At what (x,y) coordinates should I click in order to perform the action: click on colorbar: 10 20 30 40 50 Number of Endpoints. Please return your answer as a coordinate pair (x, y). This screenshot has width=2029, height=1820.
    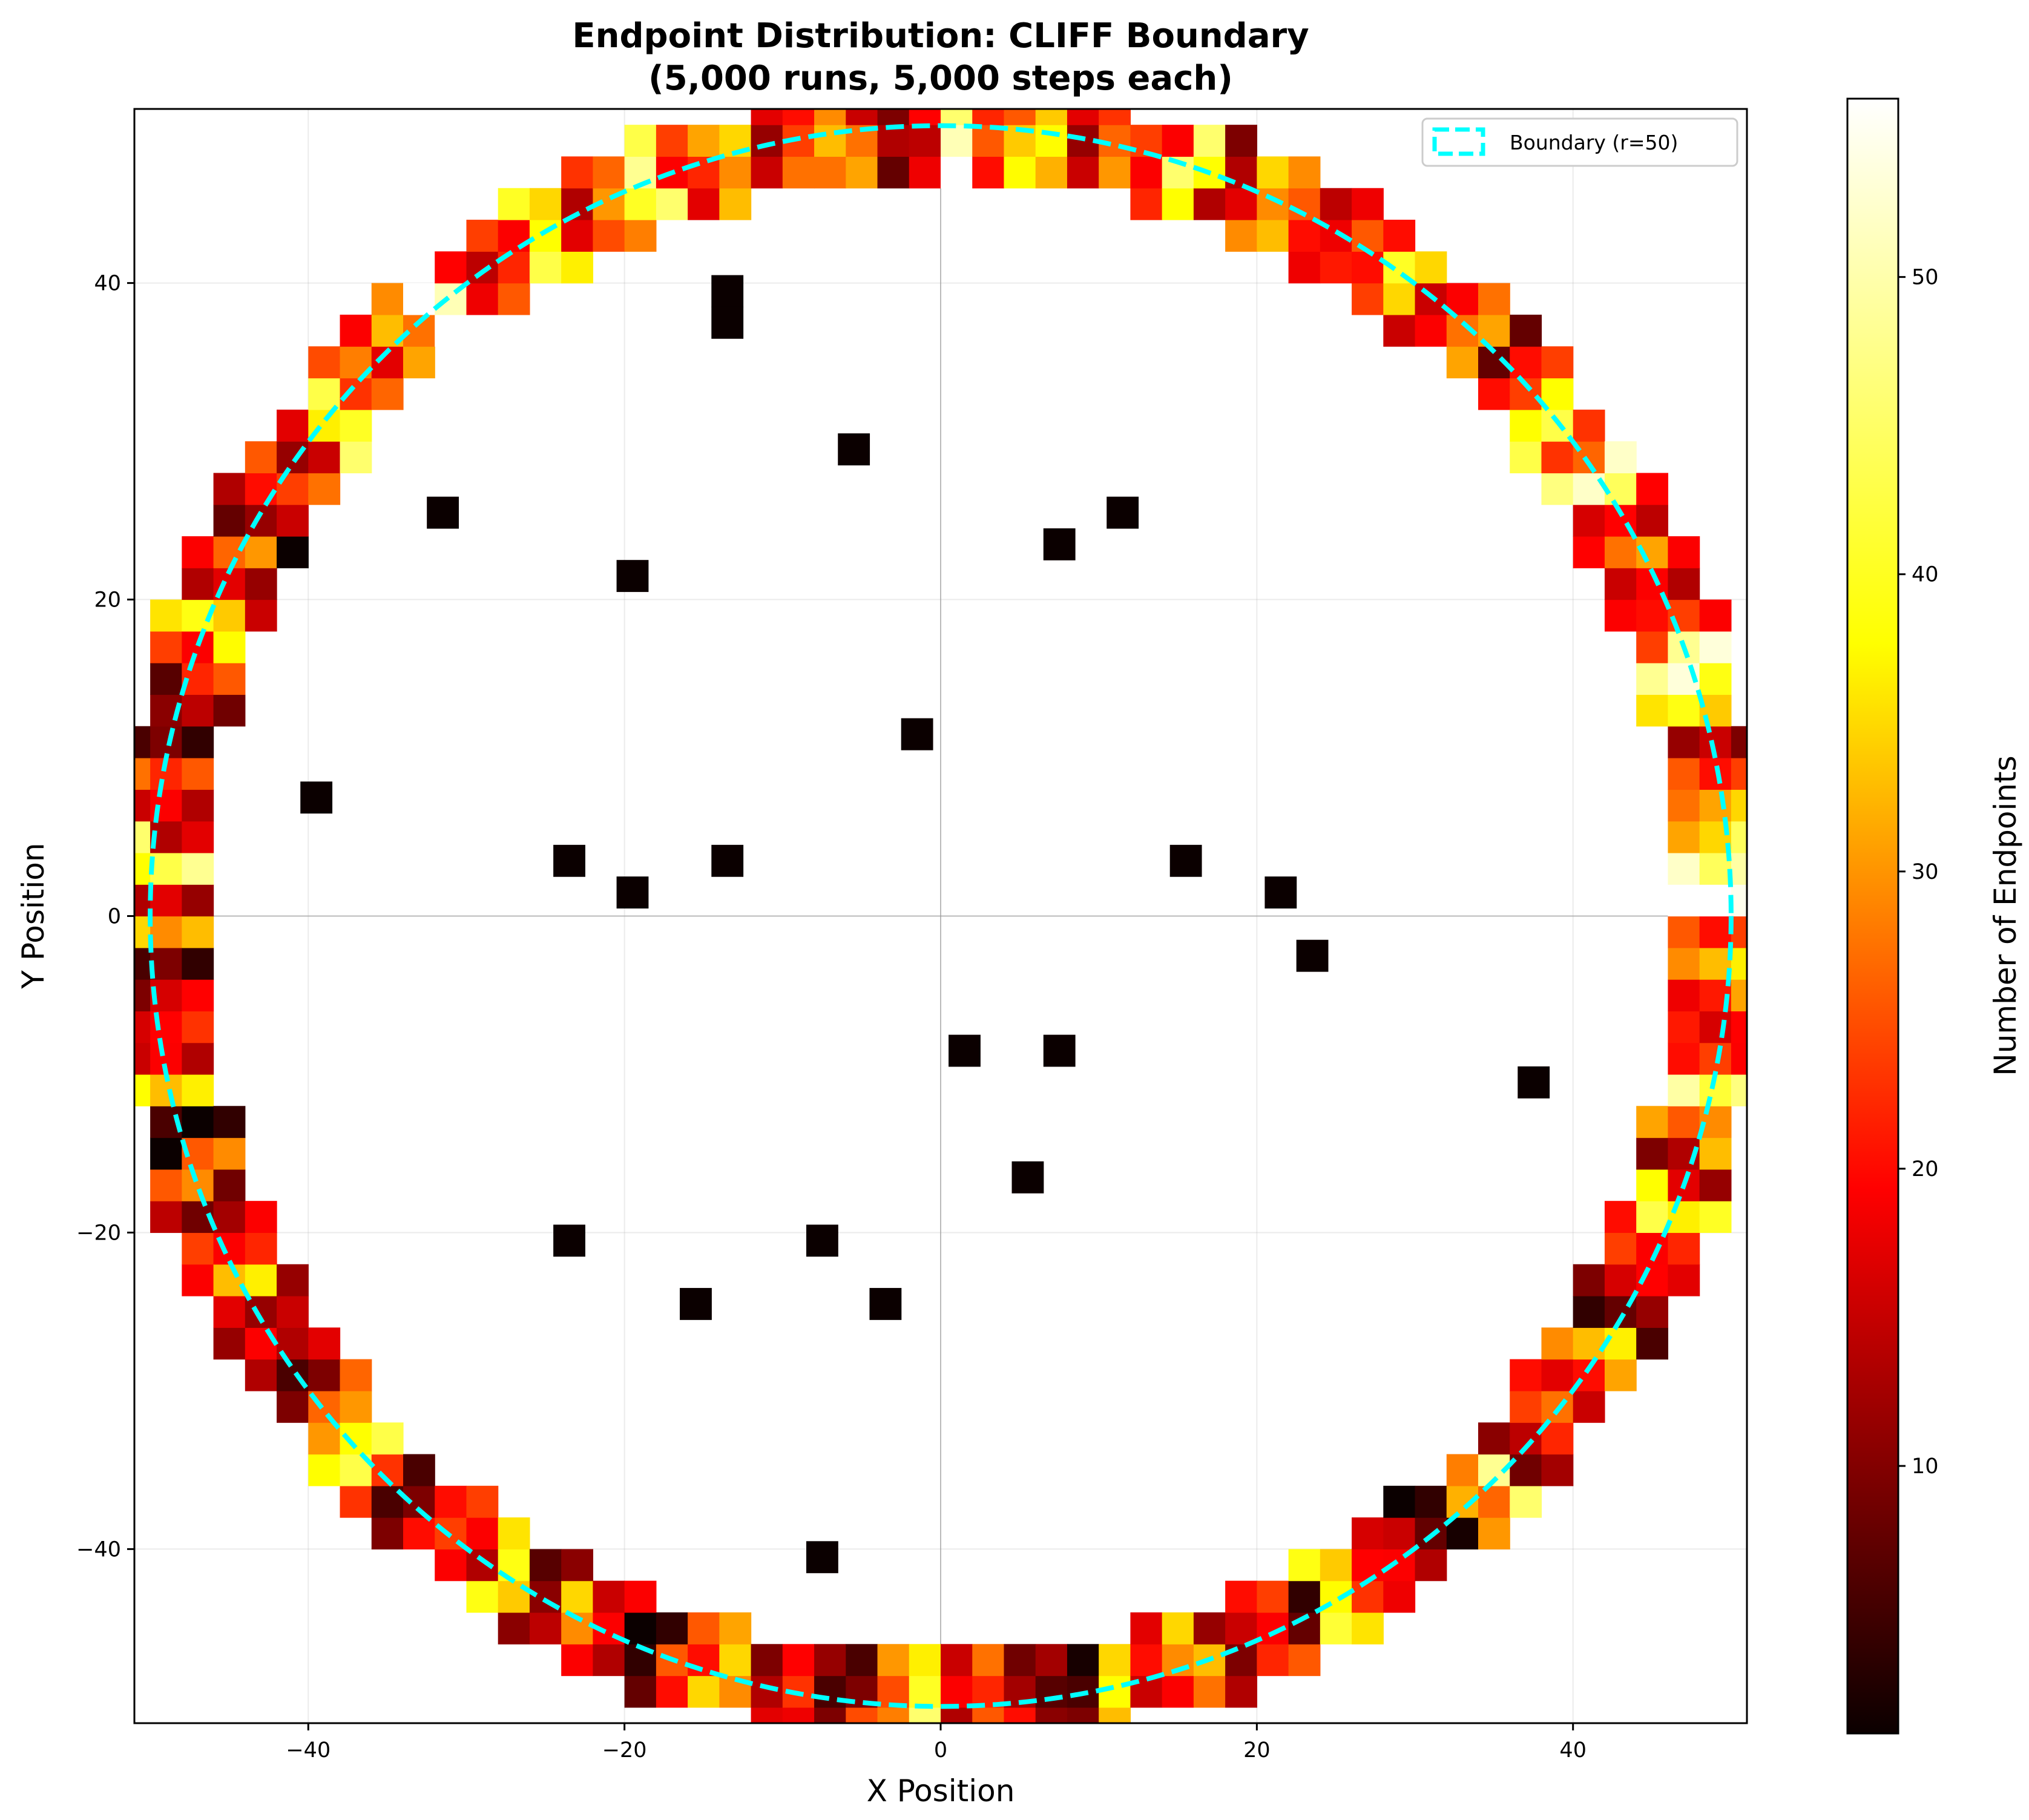
    Looking at the image, I should click on (1934, 916).